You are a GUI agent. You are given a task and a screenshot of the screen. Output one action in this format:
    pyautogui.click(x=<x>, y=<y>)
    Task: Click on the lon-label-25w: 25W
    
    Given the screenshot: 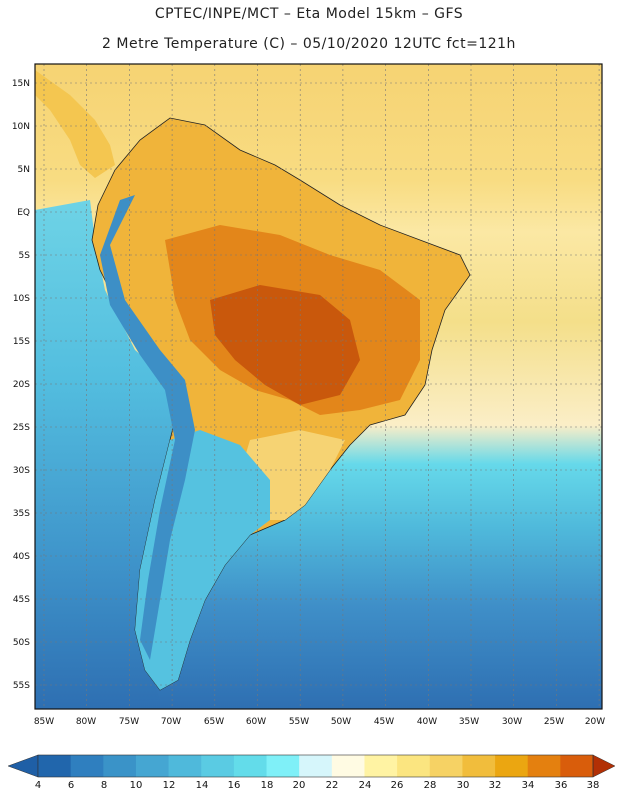 What is the action you would take?
    pyautogui.click(x=554, y=722)
    